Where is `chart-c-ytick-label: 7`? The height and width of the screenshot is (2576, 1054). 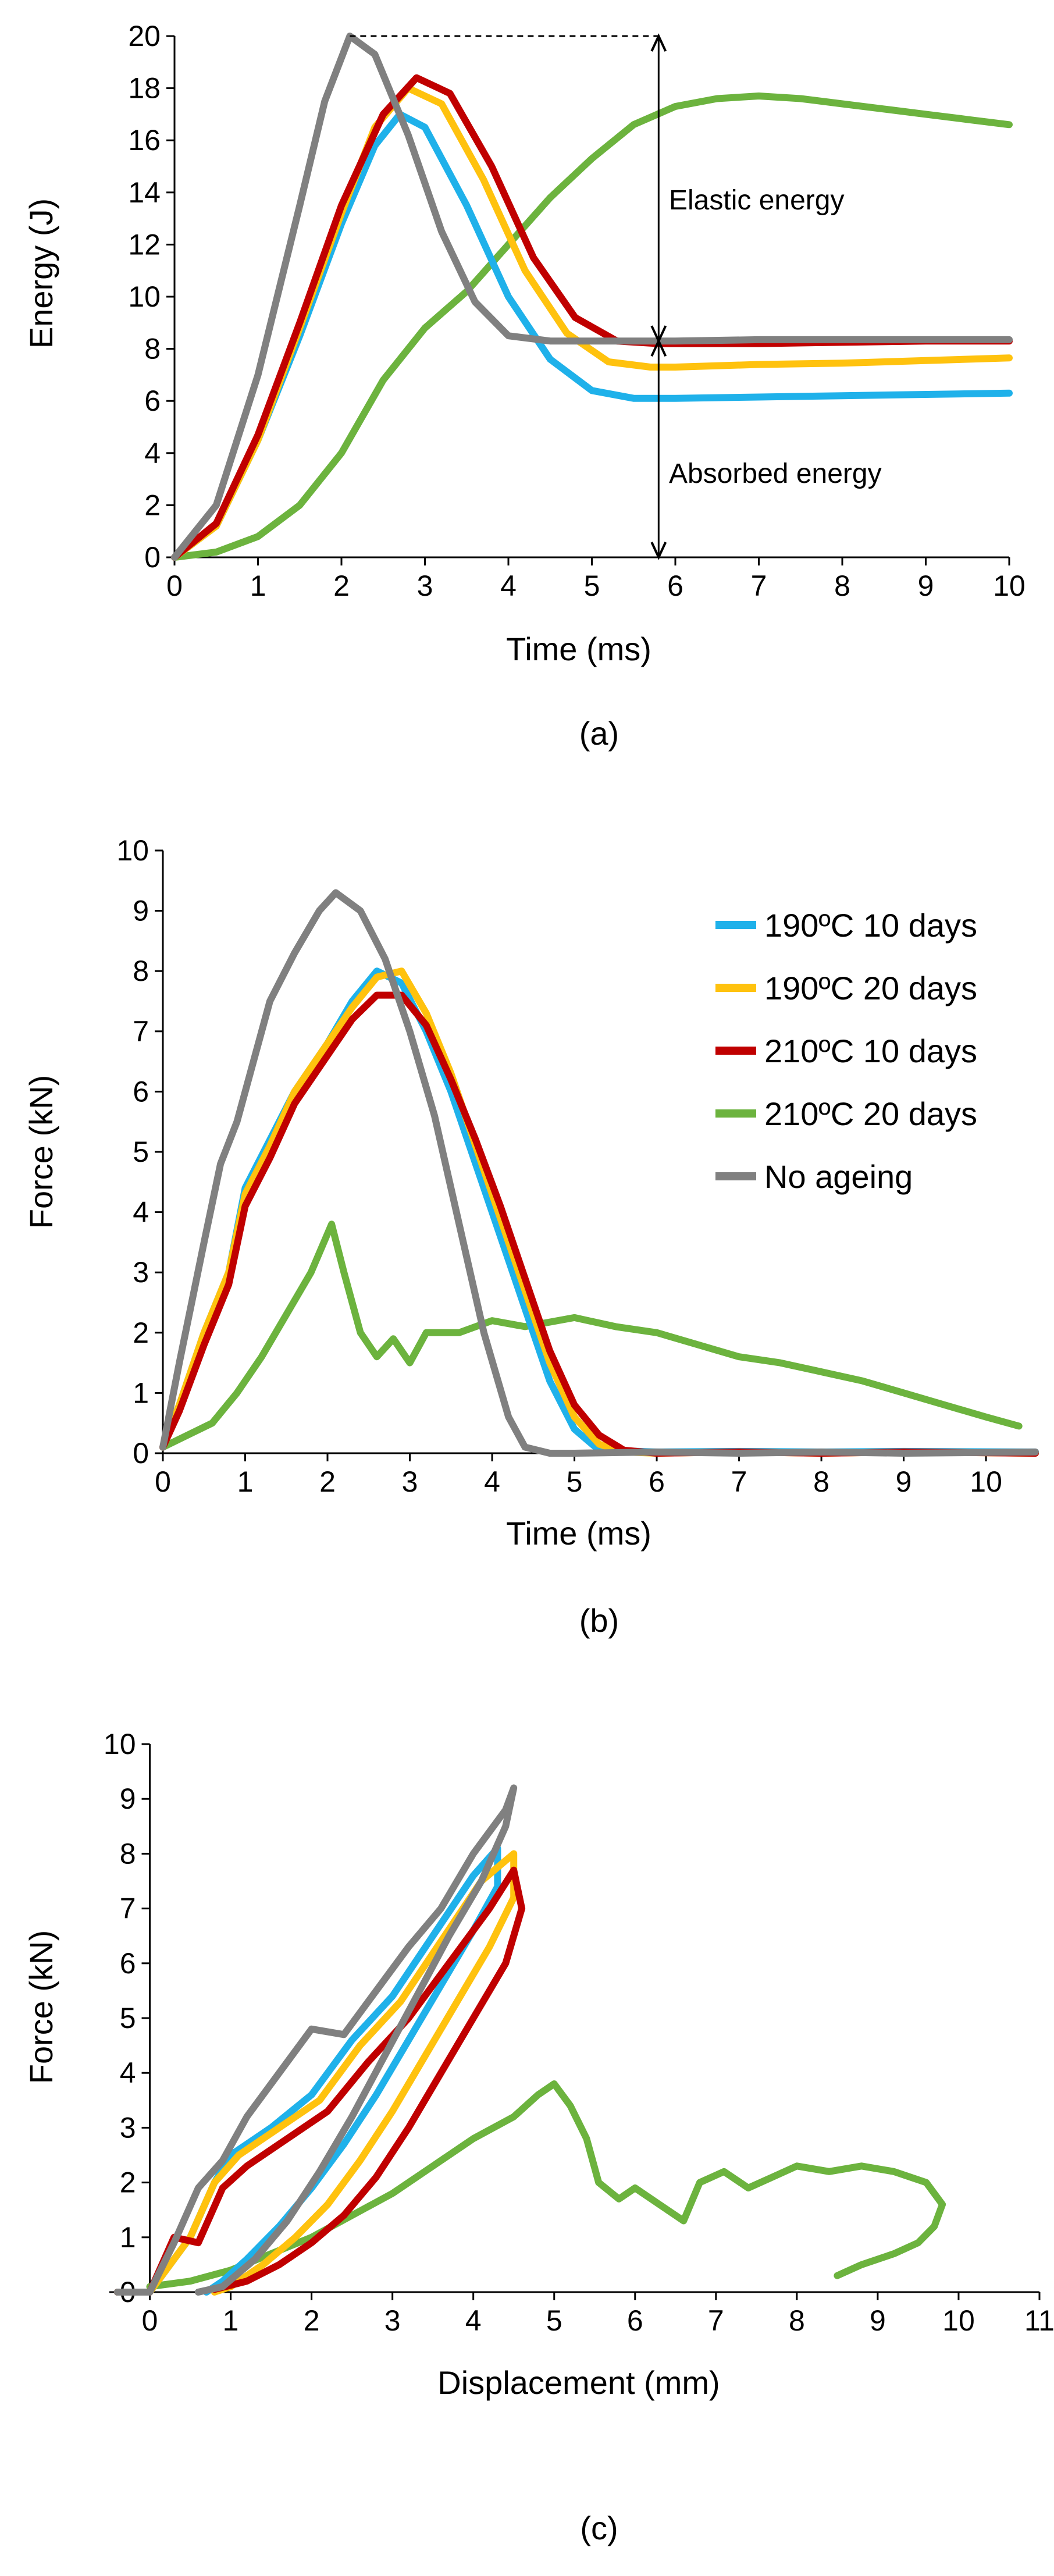
chart-c-ytick-label: 7 is located at coordinates (128, 1908).